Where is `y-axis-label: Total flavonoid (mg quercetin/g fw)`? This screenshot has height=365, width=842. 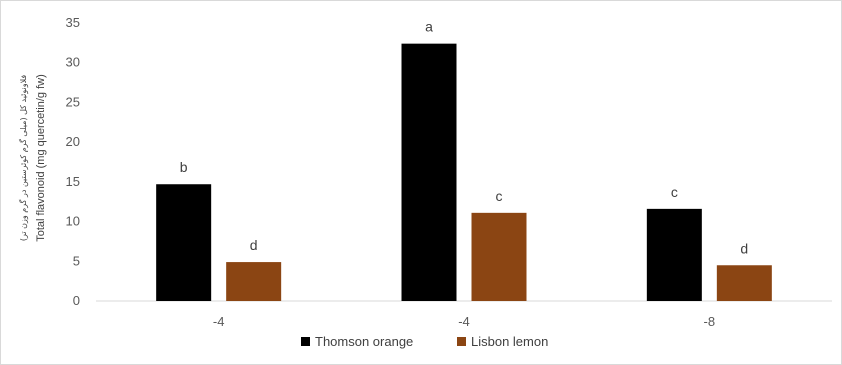
y-axis-label: Total flavonoid (mg quercetin/g fw) is located at coordinates (41, 158).